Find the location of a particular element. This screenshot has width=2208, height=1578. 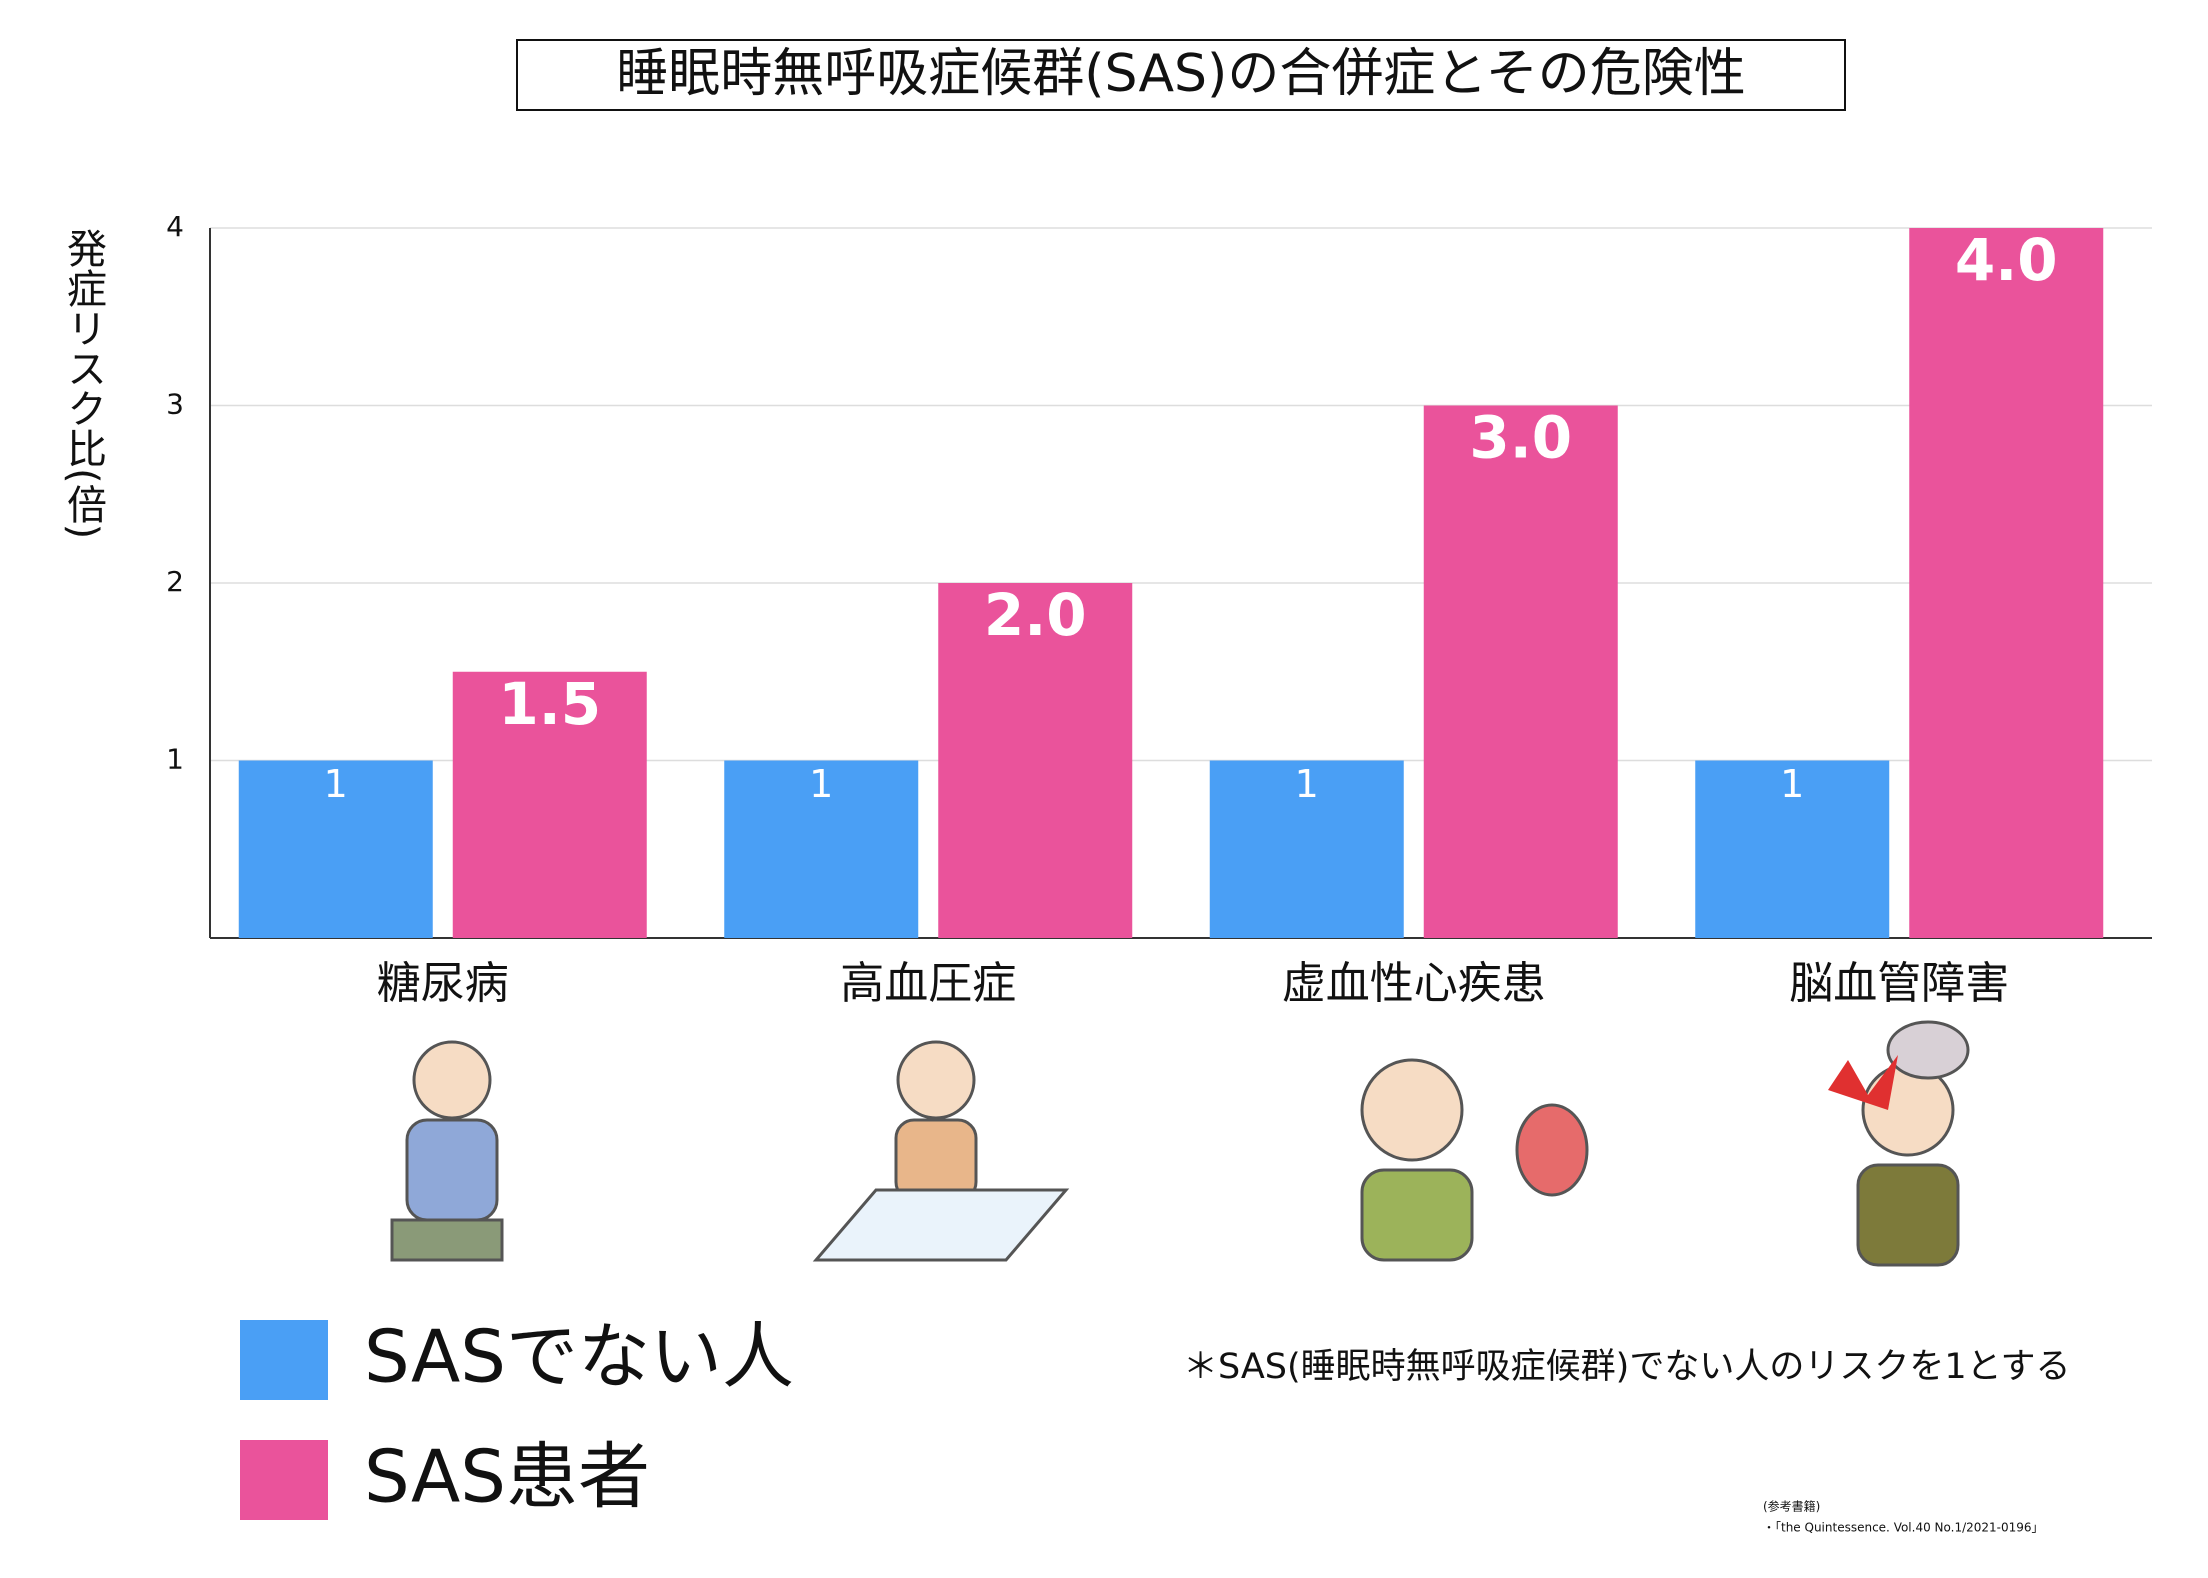

chart-title: 睡眠時無呼吸症候群(SAS)の合併症とその危険性 is located at coordinates (1181, 74).